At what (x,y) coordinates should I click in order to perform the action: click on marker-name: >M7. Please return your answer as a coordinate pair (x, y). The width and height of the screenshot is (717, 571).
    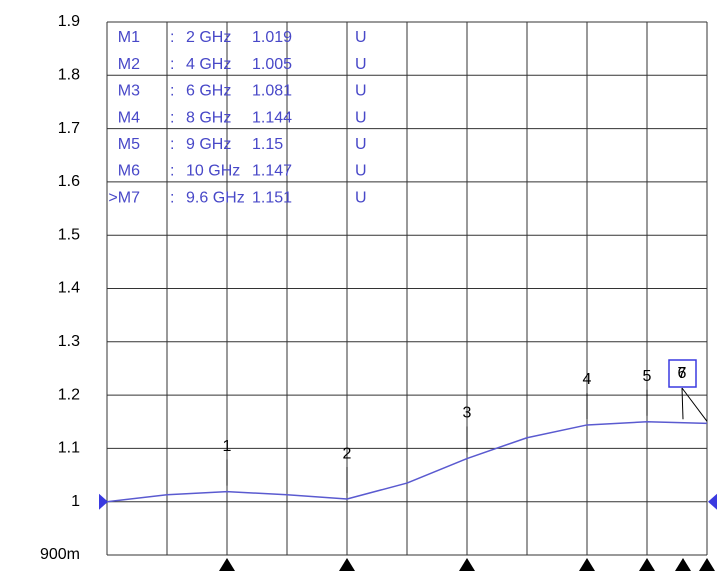
    Looking at the image, I should click on (124, 197).